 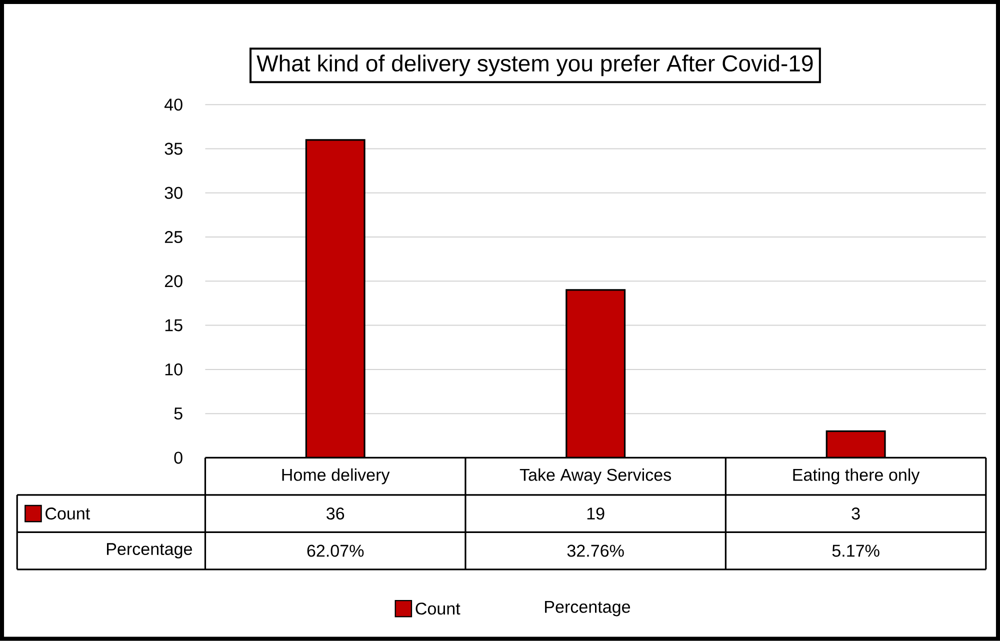 What do you see at coordinates (173, 370) in the screenshot?
I see `y-tick-label: 10` at bounding box center [173, 370].